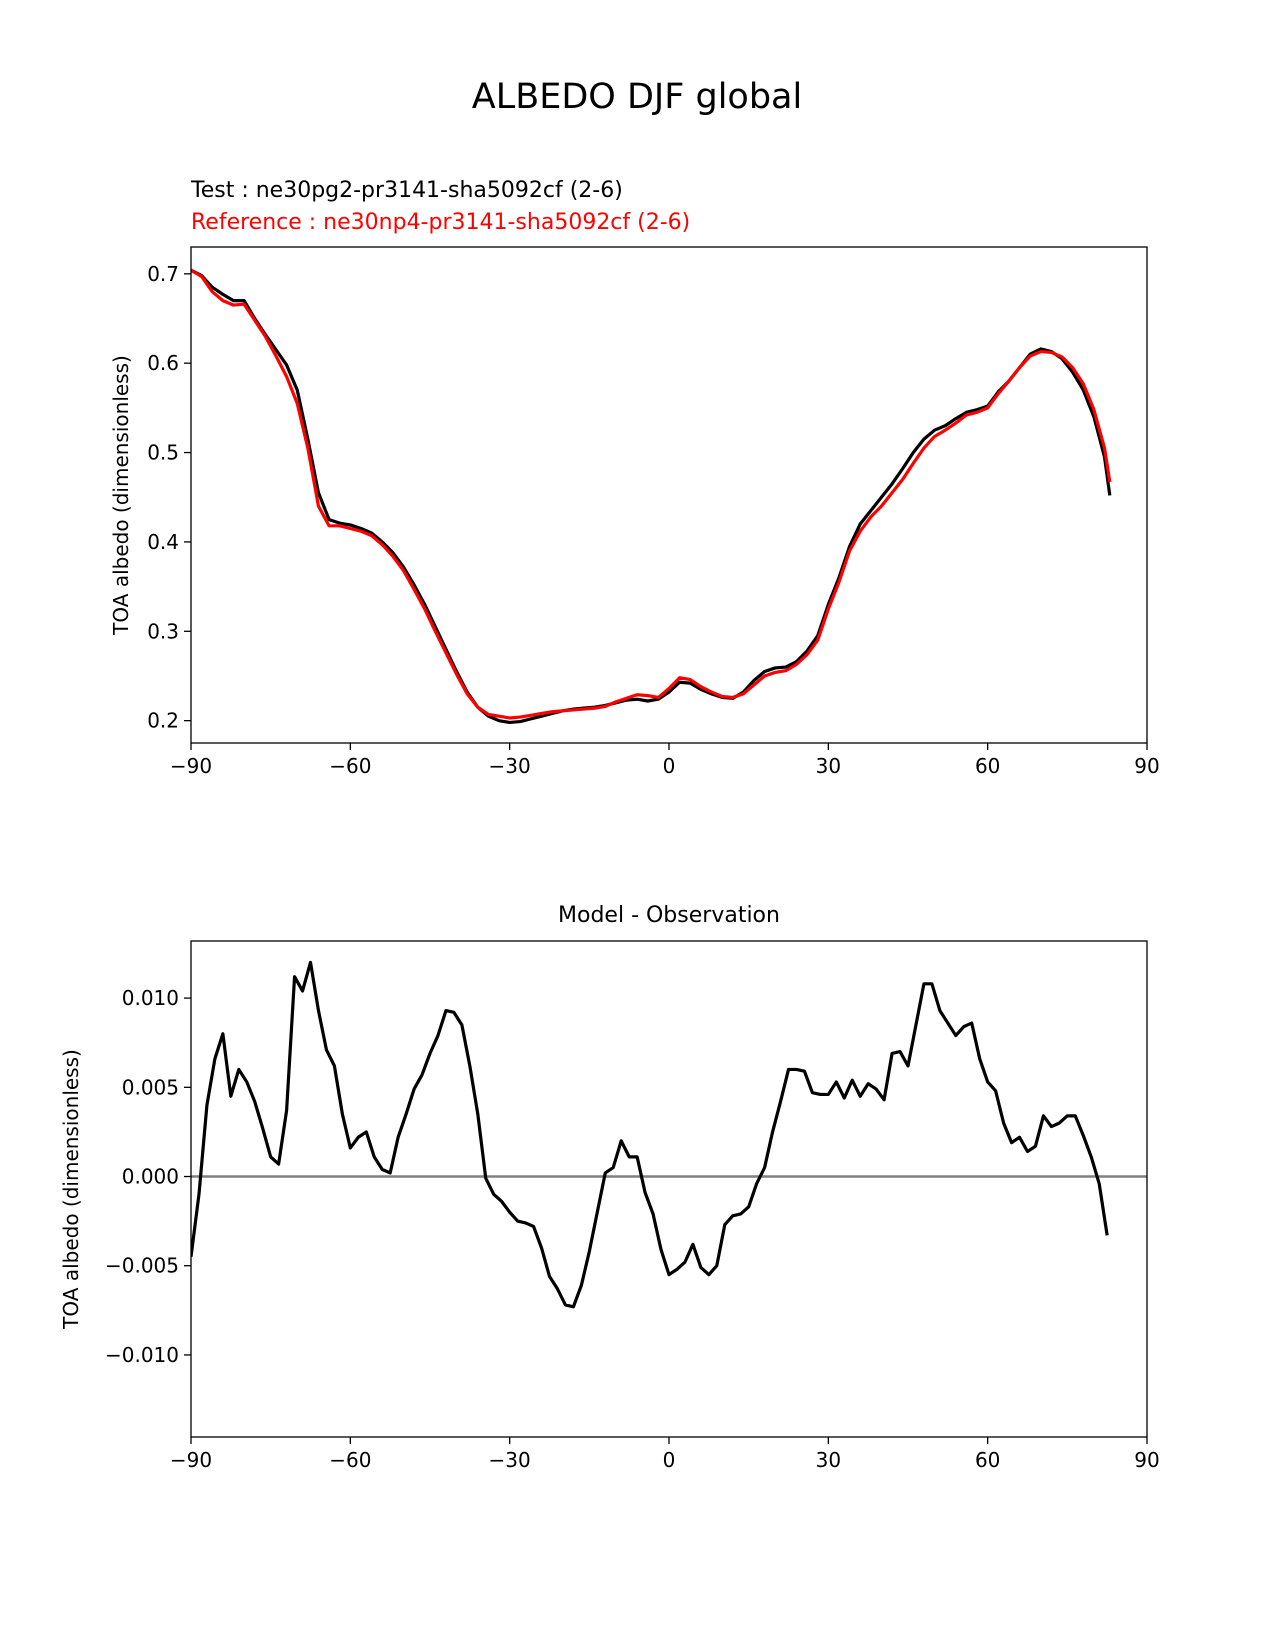  What do you see at coordinates (637, 97) in the screenshot?
I see `figure-title: ALBEDO DJF global` at bounding box center [637, 97].